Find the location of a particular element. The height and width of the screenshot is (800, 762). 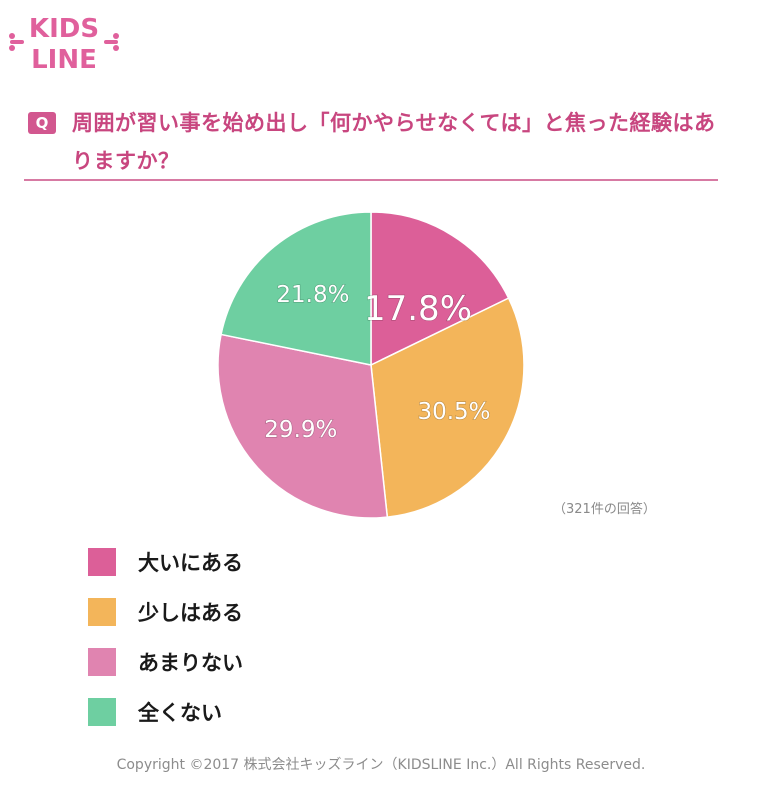

logo-line2: LINE is located at coordinates (64, 60).